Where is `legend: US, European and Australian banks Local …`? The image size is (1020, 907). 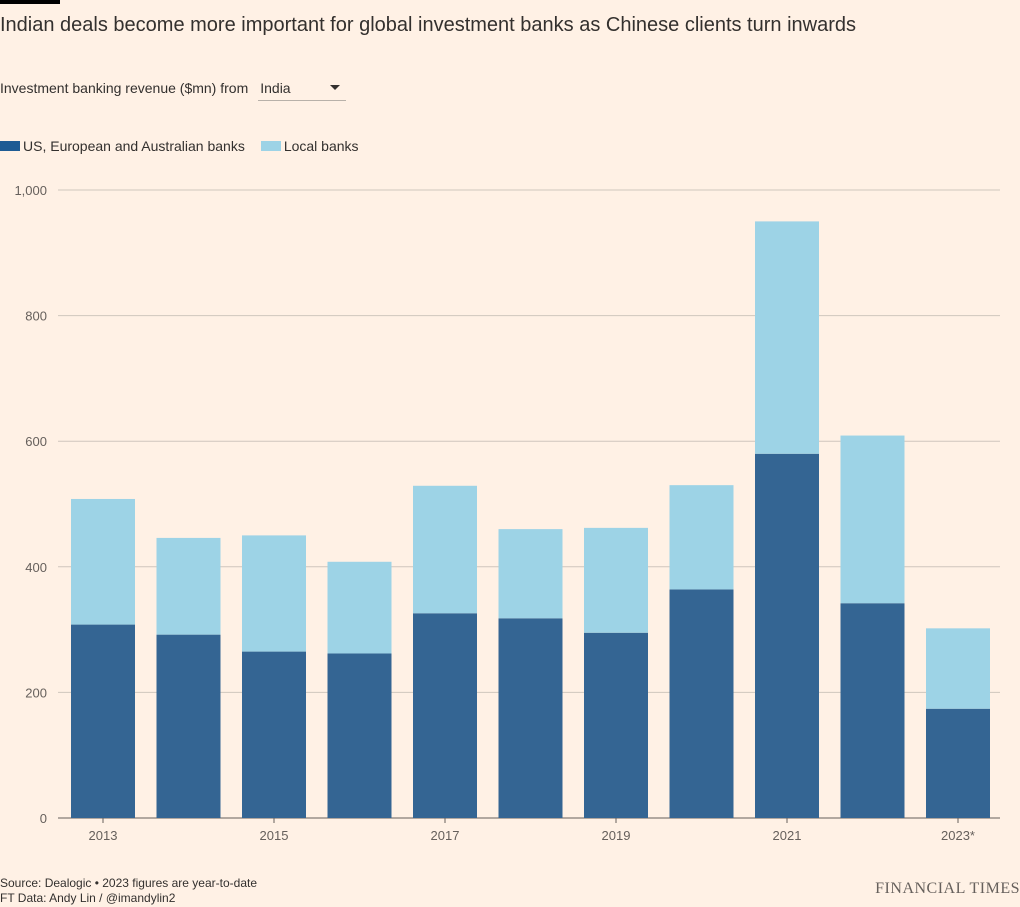
legend: US, European and Australian banks Local … is located at coordinates (187, 146).